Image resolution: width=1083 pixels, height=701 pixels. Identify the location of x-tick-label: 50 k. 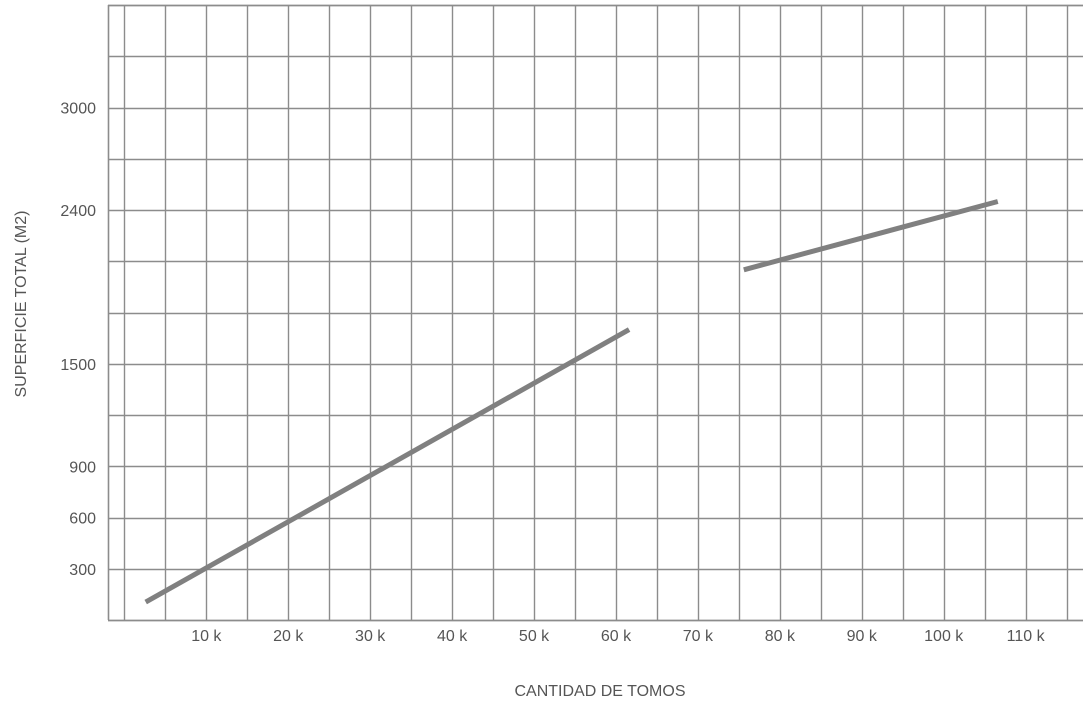
(534, 636).